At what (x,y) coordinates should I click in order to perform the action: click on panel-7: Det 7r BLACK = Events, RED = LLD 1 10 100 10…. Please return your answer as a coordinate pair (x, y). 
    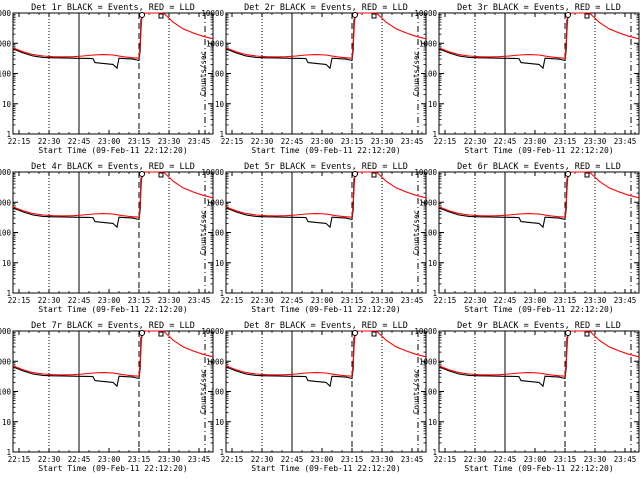
    Looking at the image, I should click on (107, 397).